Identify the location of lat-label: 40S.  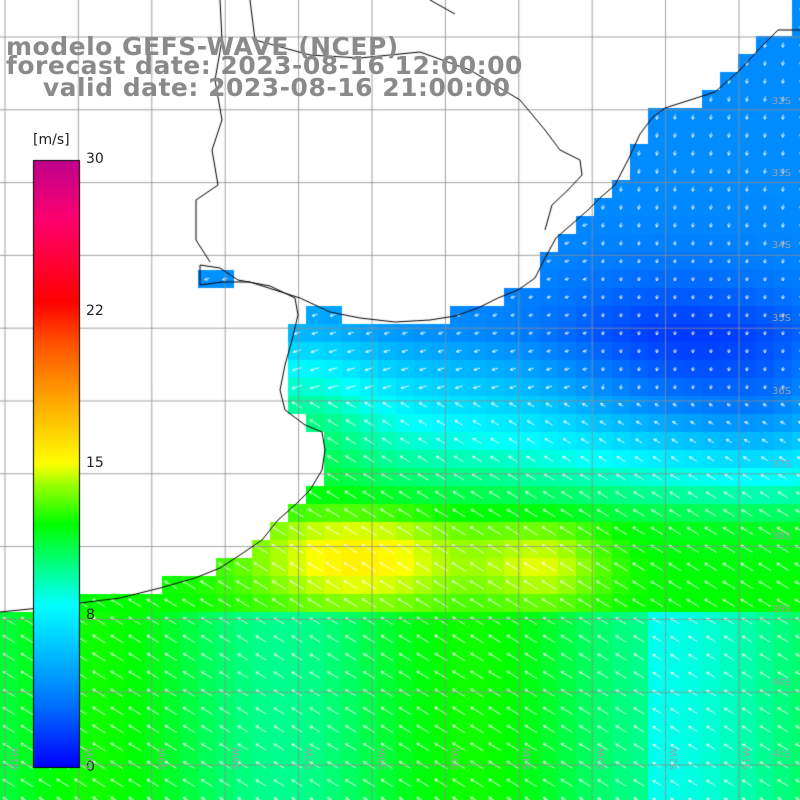
(782, 682).